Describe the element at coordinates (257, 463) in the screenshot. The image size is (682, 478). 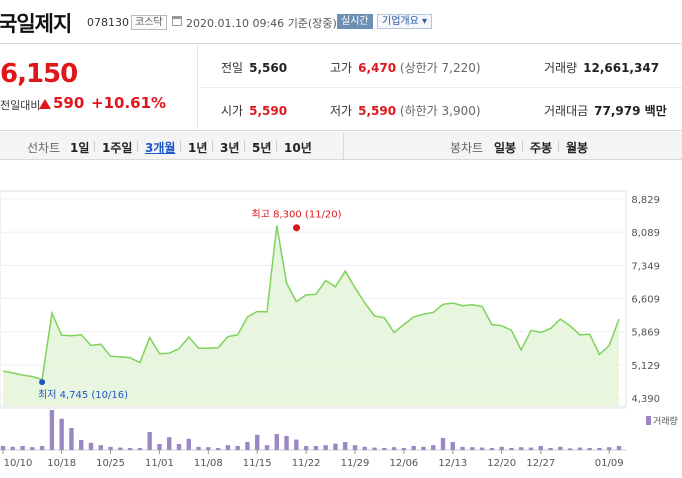
I see `x-tick-label: 11/15` at that location.